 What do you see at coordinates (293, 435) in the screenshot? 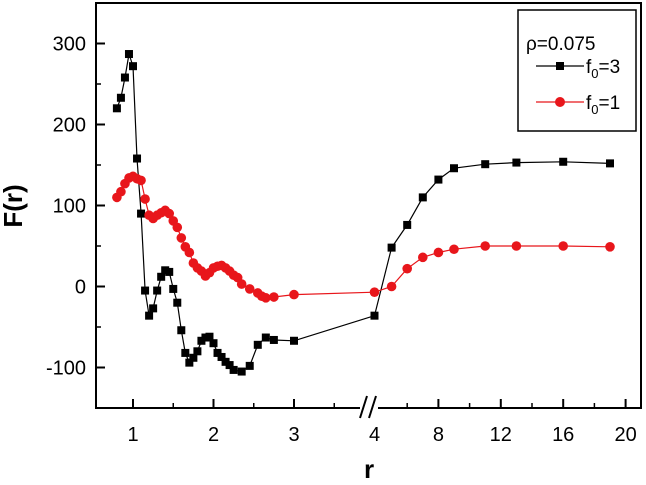
I see `x-tick-label: 3` at bounding box center [293, 435].